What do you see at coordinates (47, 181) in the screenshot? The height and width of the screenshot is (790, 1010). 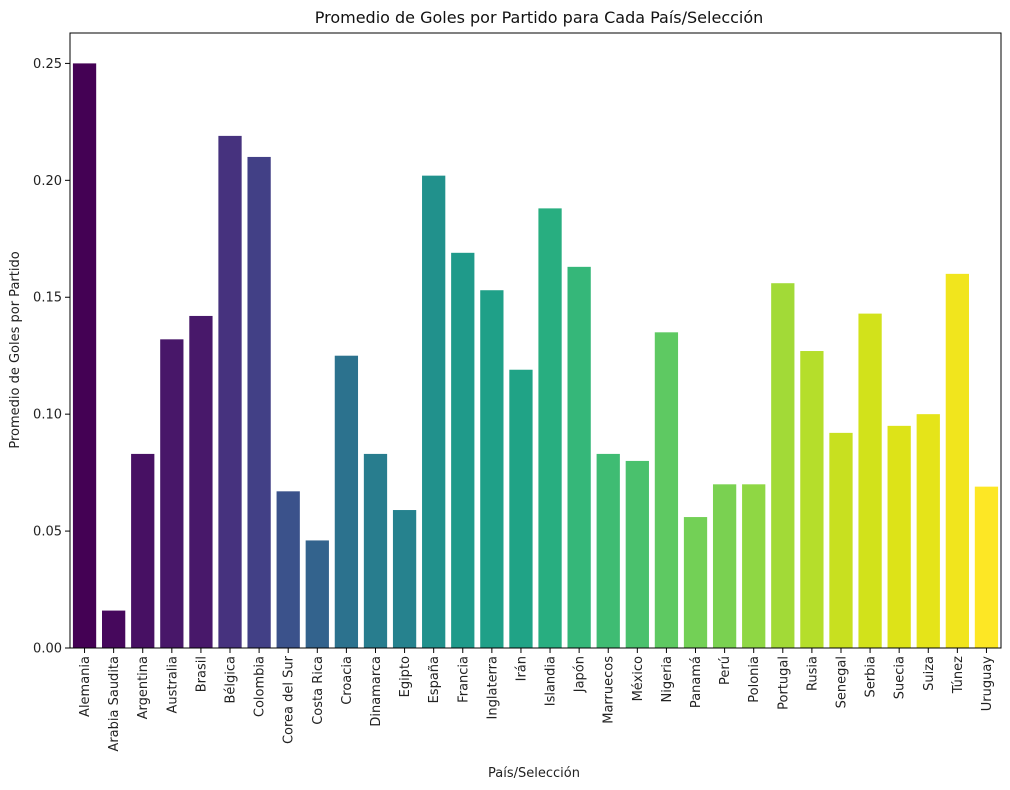 I see `y-tick-label: 0.20` at bounding box center [47, 181].